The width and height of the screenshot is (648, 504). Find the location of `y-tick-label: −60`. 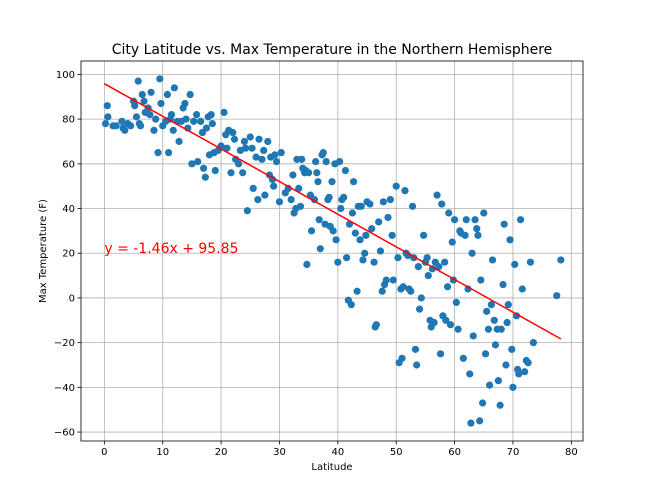

y-tick-label: −60 is located at coordinates (64, 433).